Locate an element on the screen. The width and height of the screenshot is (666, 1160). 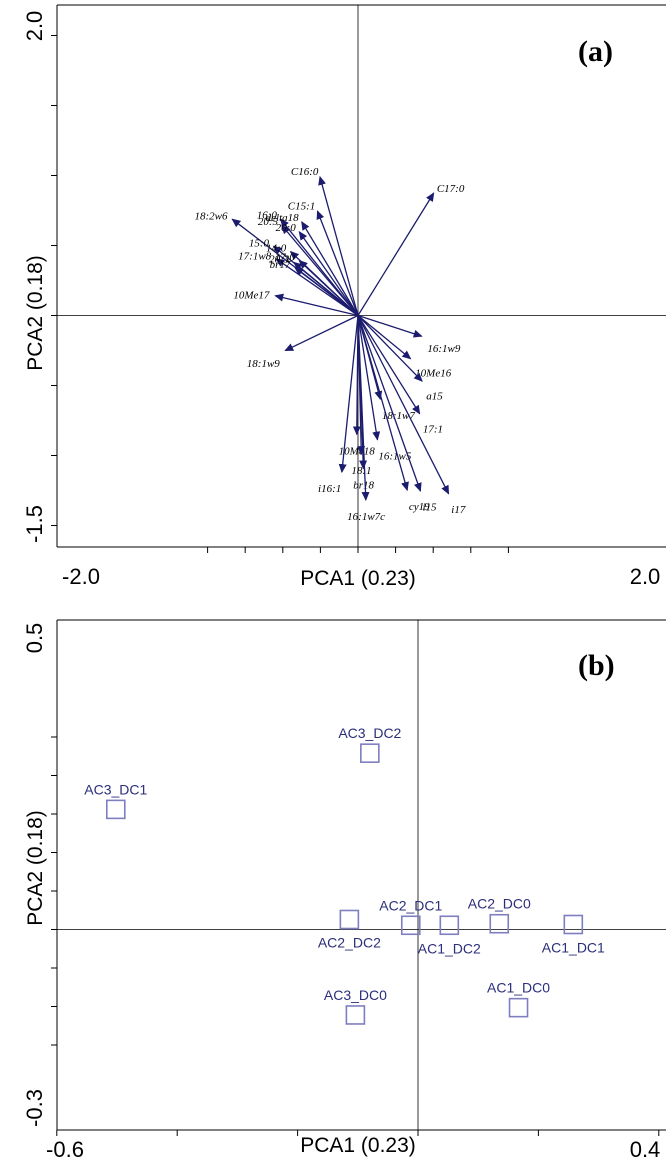
point-ac1-dc0-label: AC1_DC0 is located at coordinates (518, 988).